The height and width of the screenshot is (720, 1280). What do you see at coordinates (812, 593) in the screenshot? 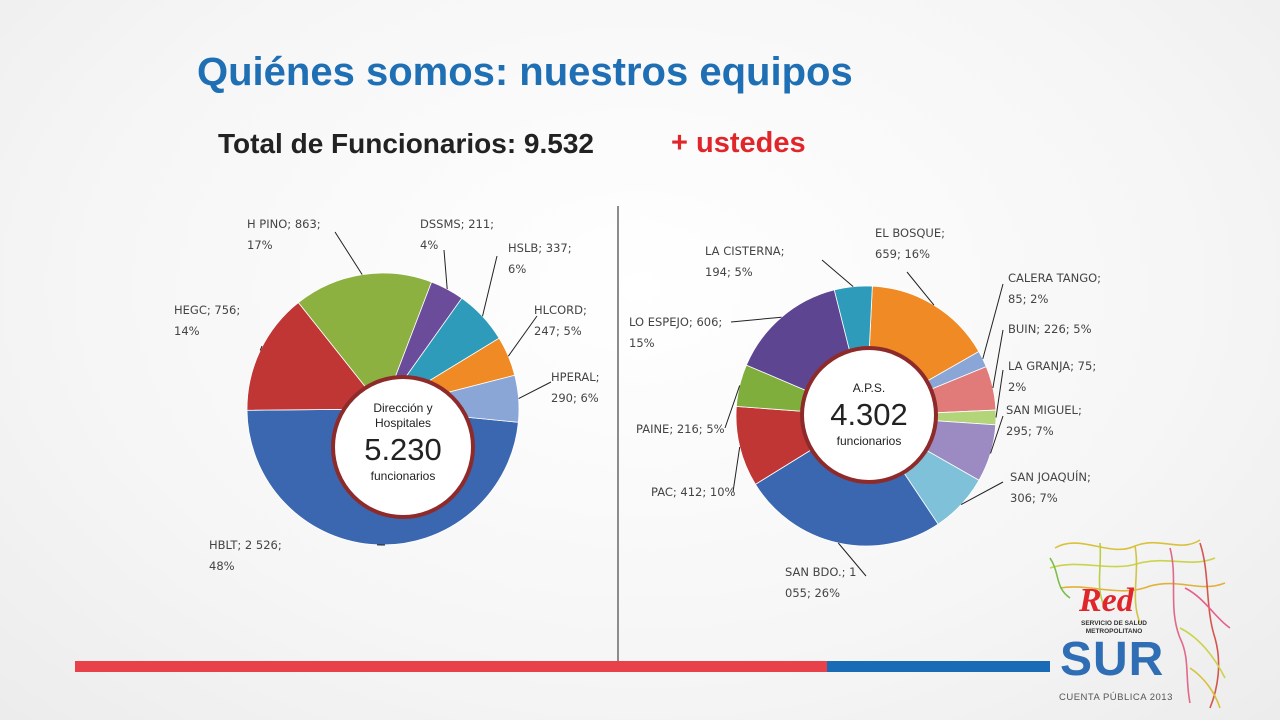
I see `slice-label-line: 055; 26%` at bounding box center [812, 593].